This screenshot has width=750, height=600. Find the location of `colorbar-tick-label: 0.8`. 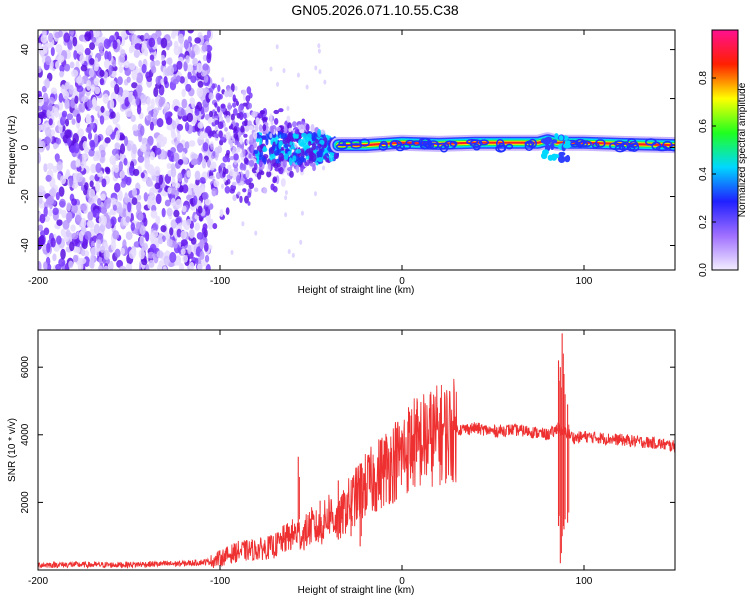

colorbar-tick-label: 0.8 is located at coordinates (703, 78).